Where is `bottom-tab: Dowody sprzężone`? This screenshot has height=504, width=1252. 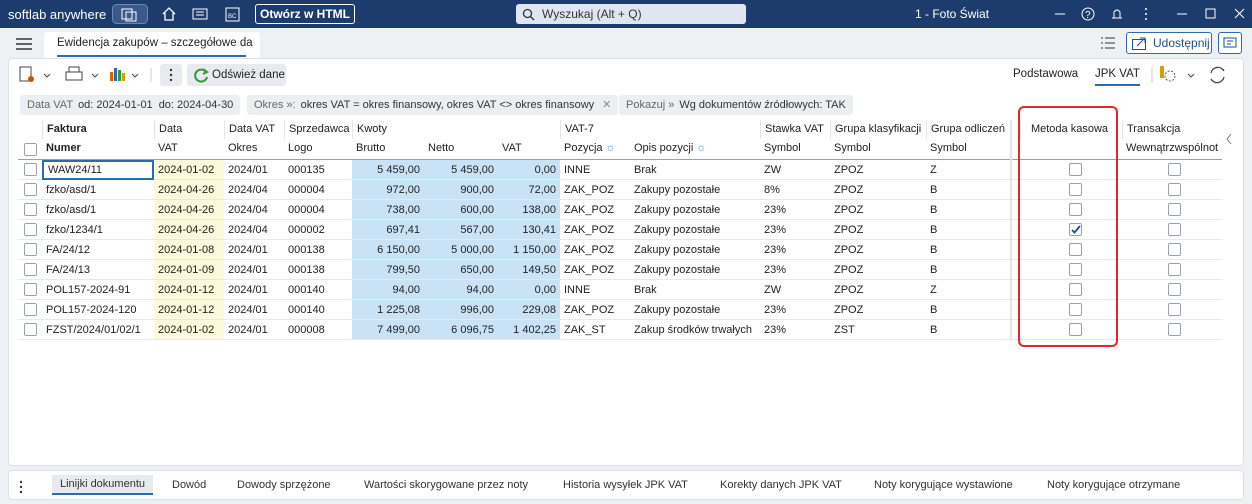 bottom-tab: Dowody sprzężone is located at coordinates (284, 485).